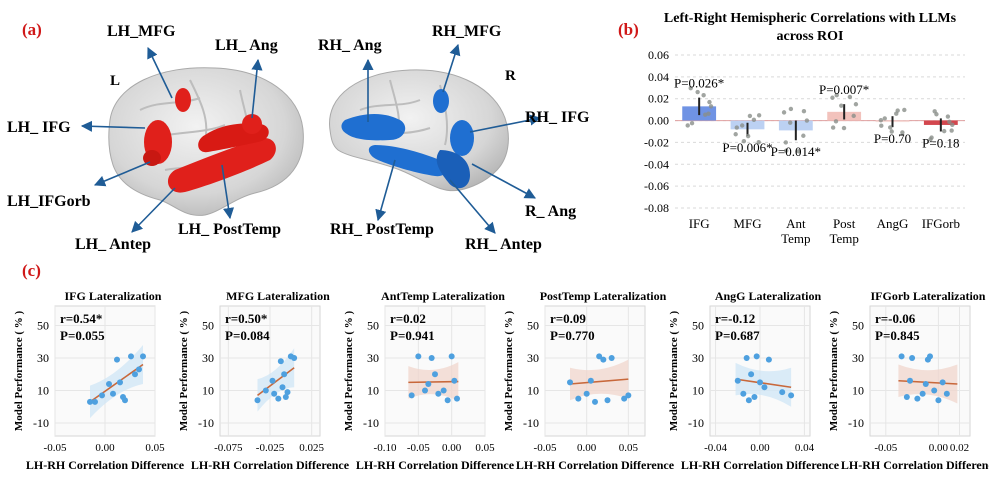 This screenshot has width=989, height=497. I want to click on scatter-title: IFG Lateralization, so click(113, 296).